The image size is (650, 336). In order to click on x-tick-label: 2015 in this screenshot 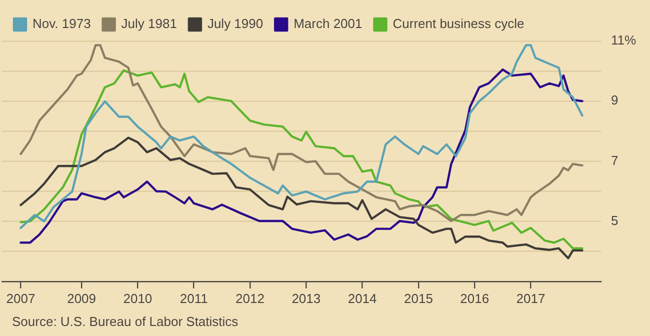, I will do `click(418, 298)`.